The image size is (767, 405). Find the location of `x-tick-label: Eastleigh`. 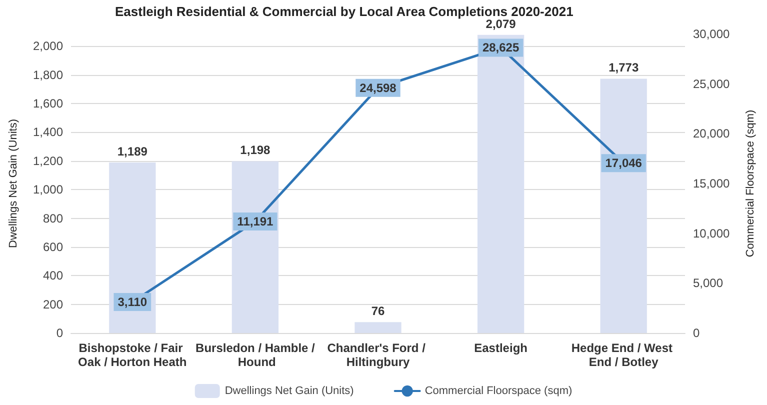

x-tick-label: Eastleigh is located at coordinates (501, 348).